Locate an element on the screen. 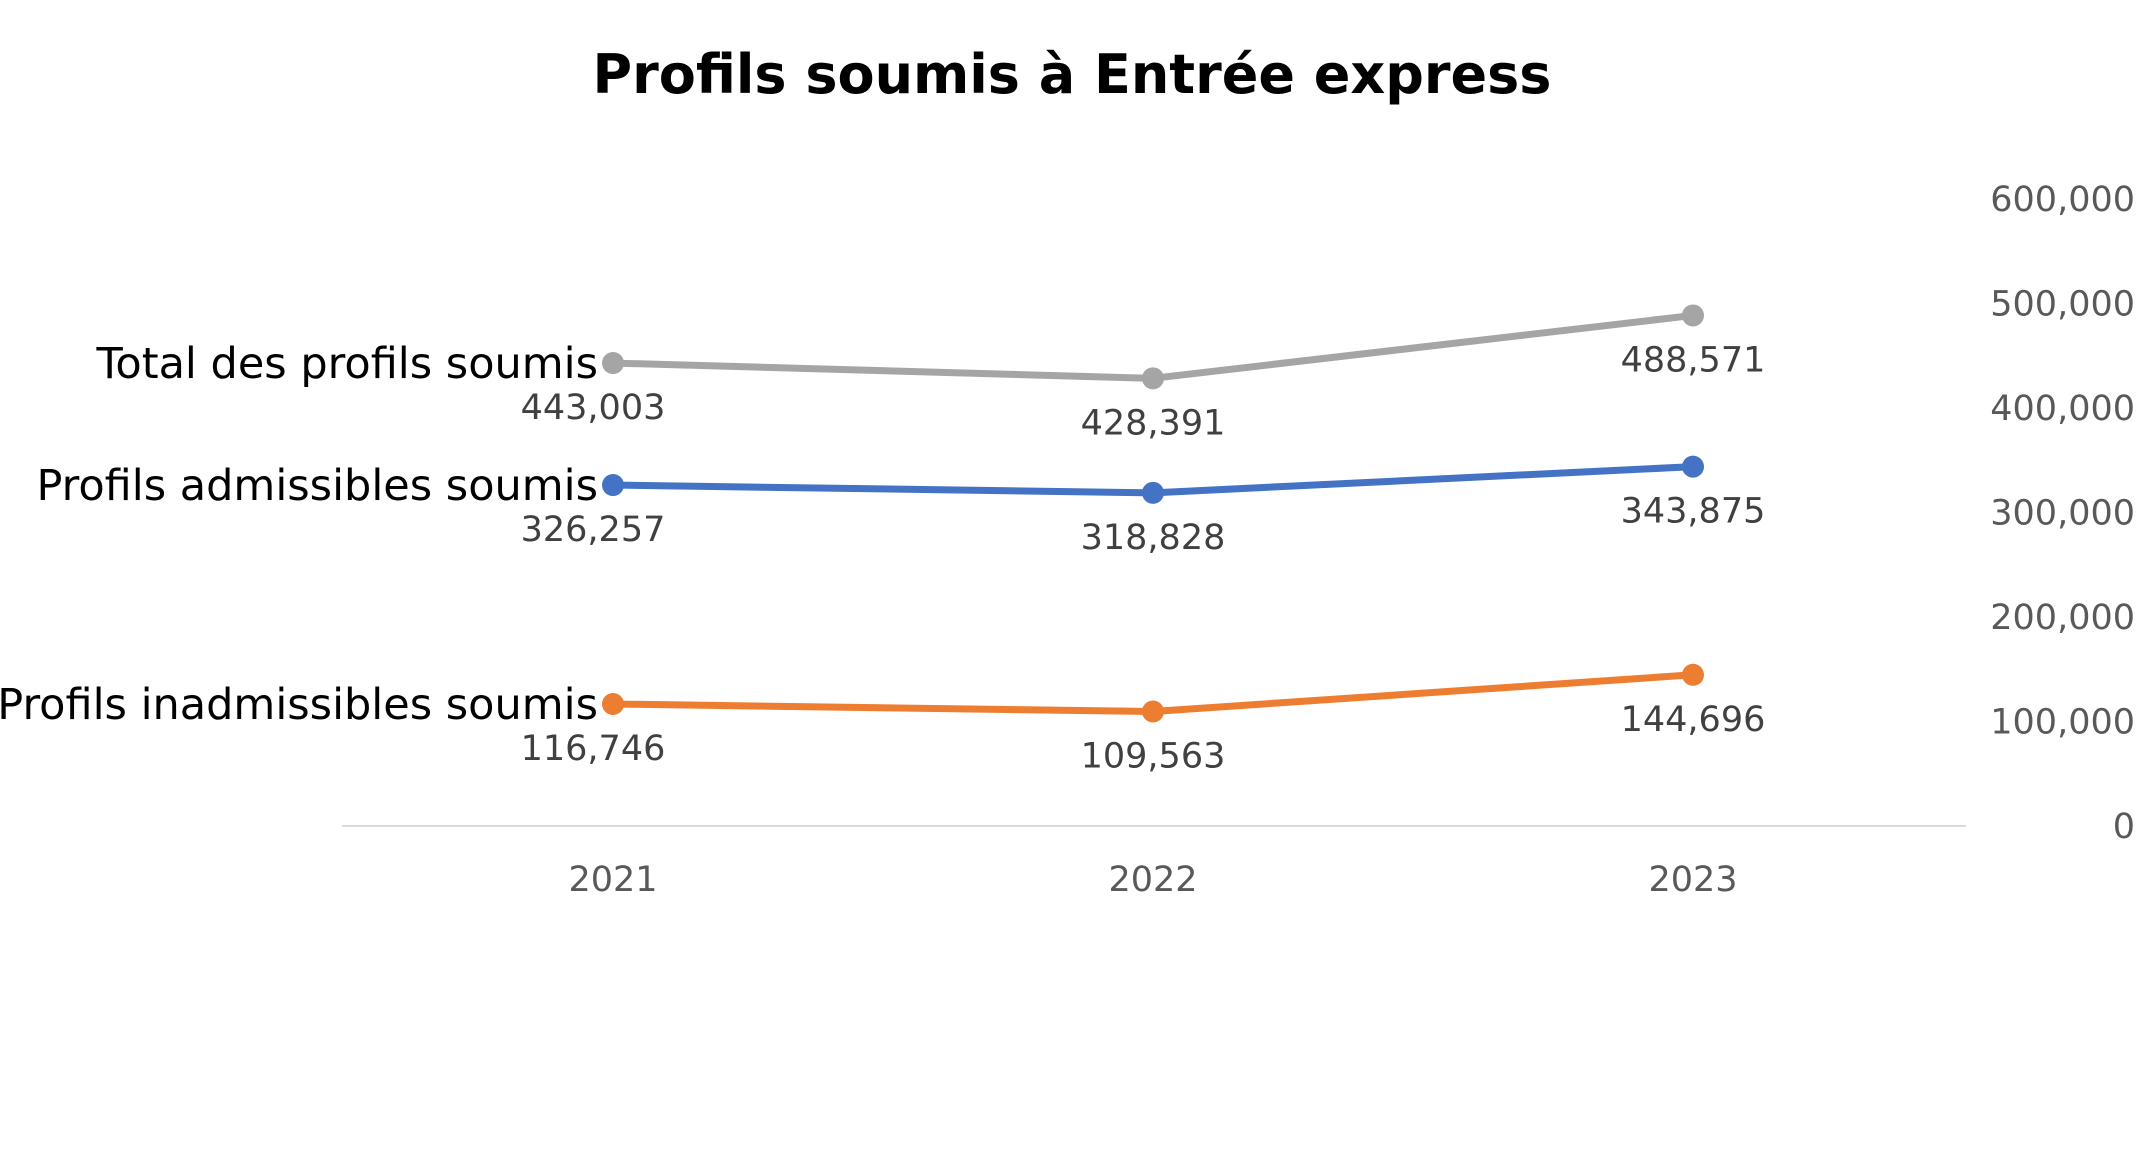 Image resolution: width=2145 pixels, height=1151 pixels. series-name-label: Total des profils soumis is located at coordinates (346, 364).